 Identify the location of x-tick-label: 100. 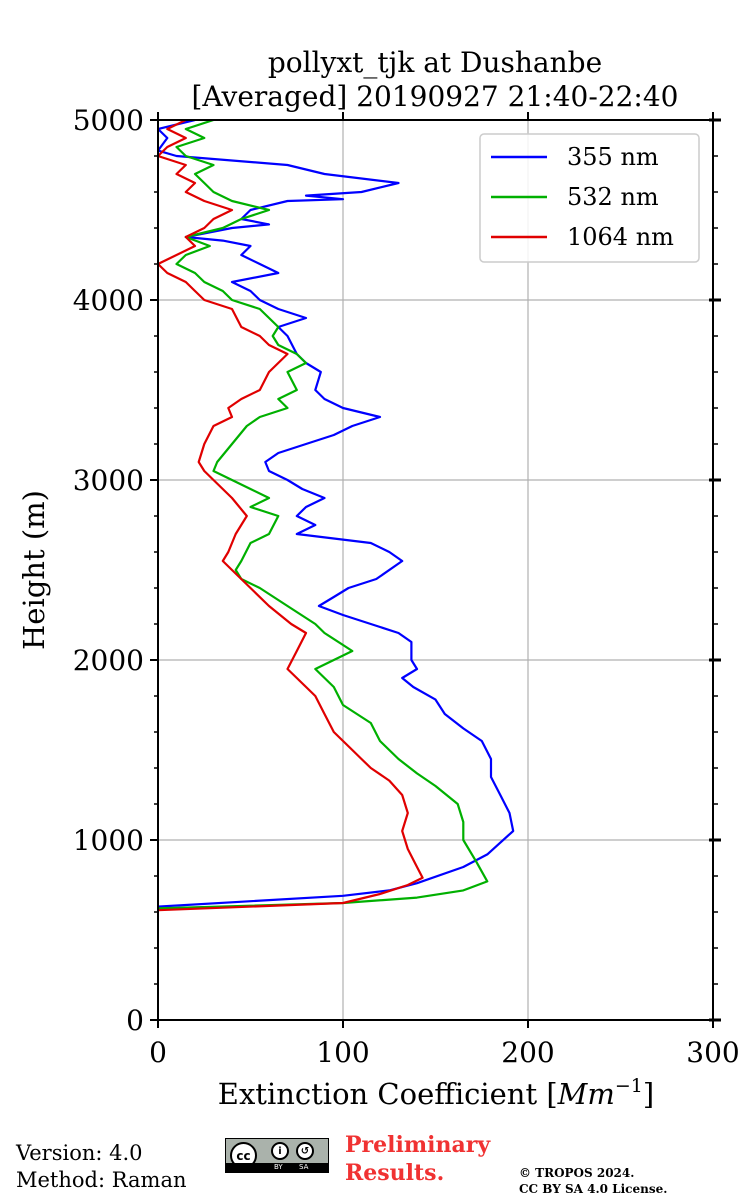
(342, 1052).